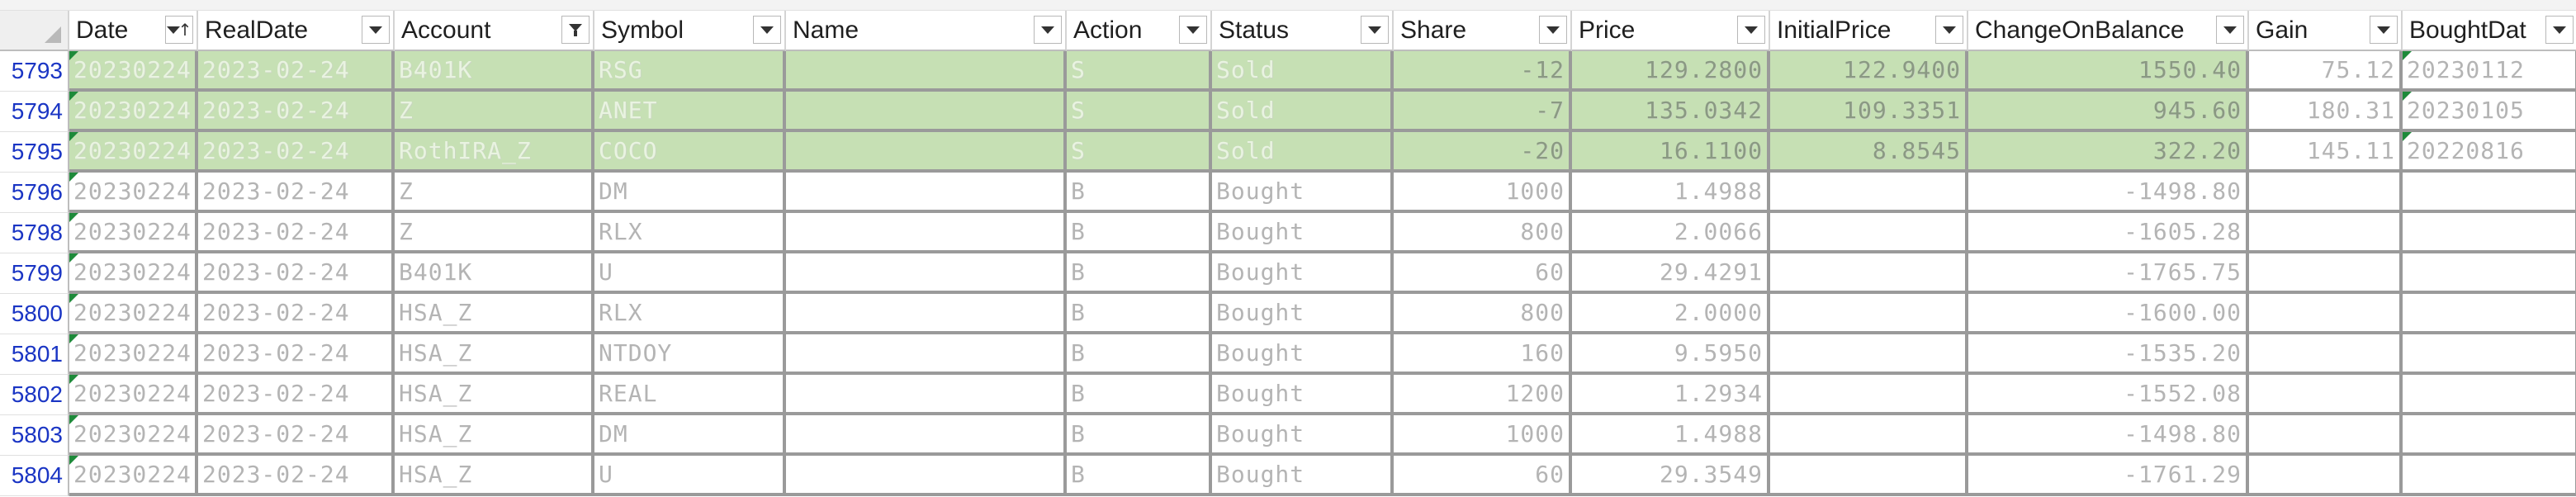 The width and height of the screenshot is (2576, 497). I want to click on cell-gain: 180.31, so click(2326, 112).